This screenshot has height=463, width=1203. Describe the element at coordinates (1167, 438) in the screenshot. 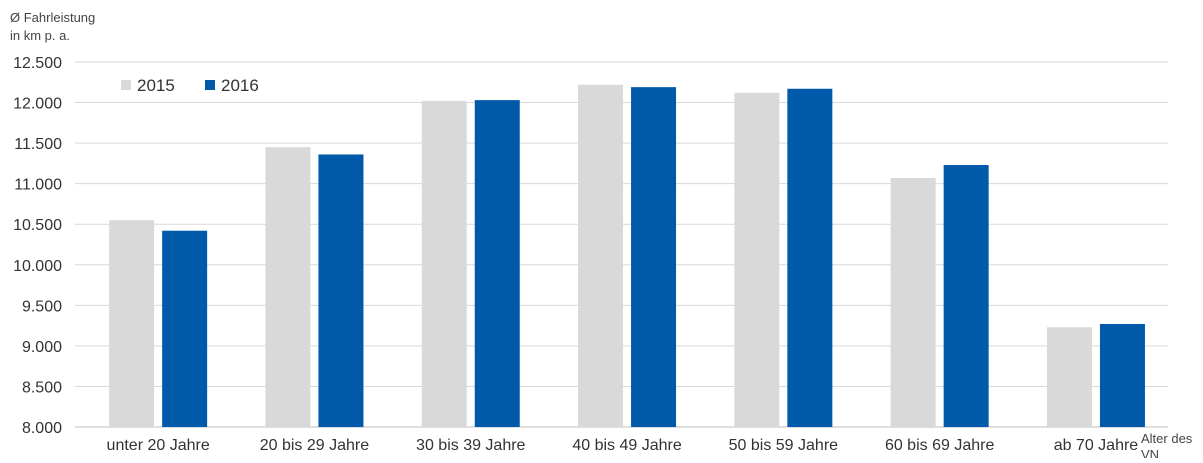

I see `x-axis-title-line-1: Alter des` at that location.